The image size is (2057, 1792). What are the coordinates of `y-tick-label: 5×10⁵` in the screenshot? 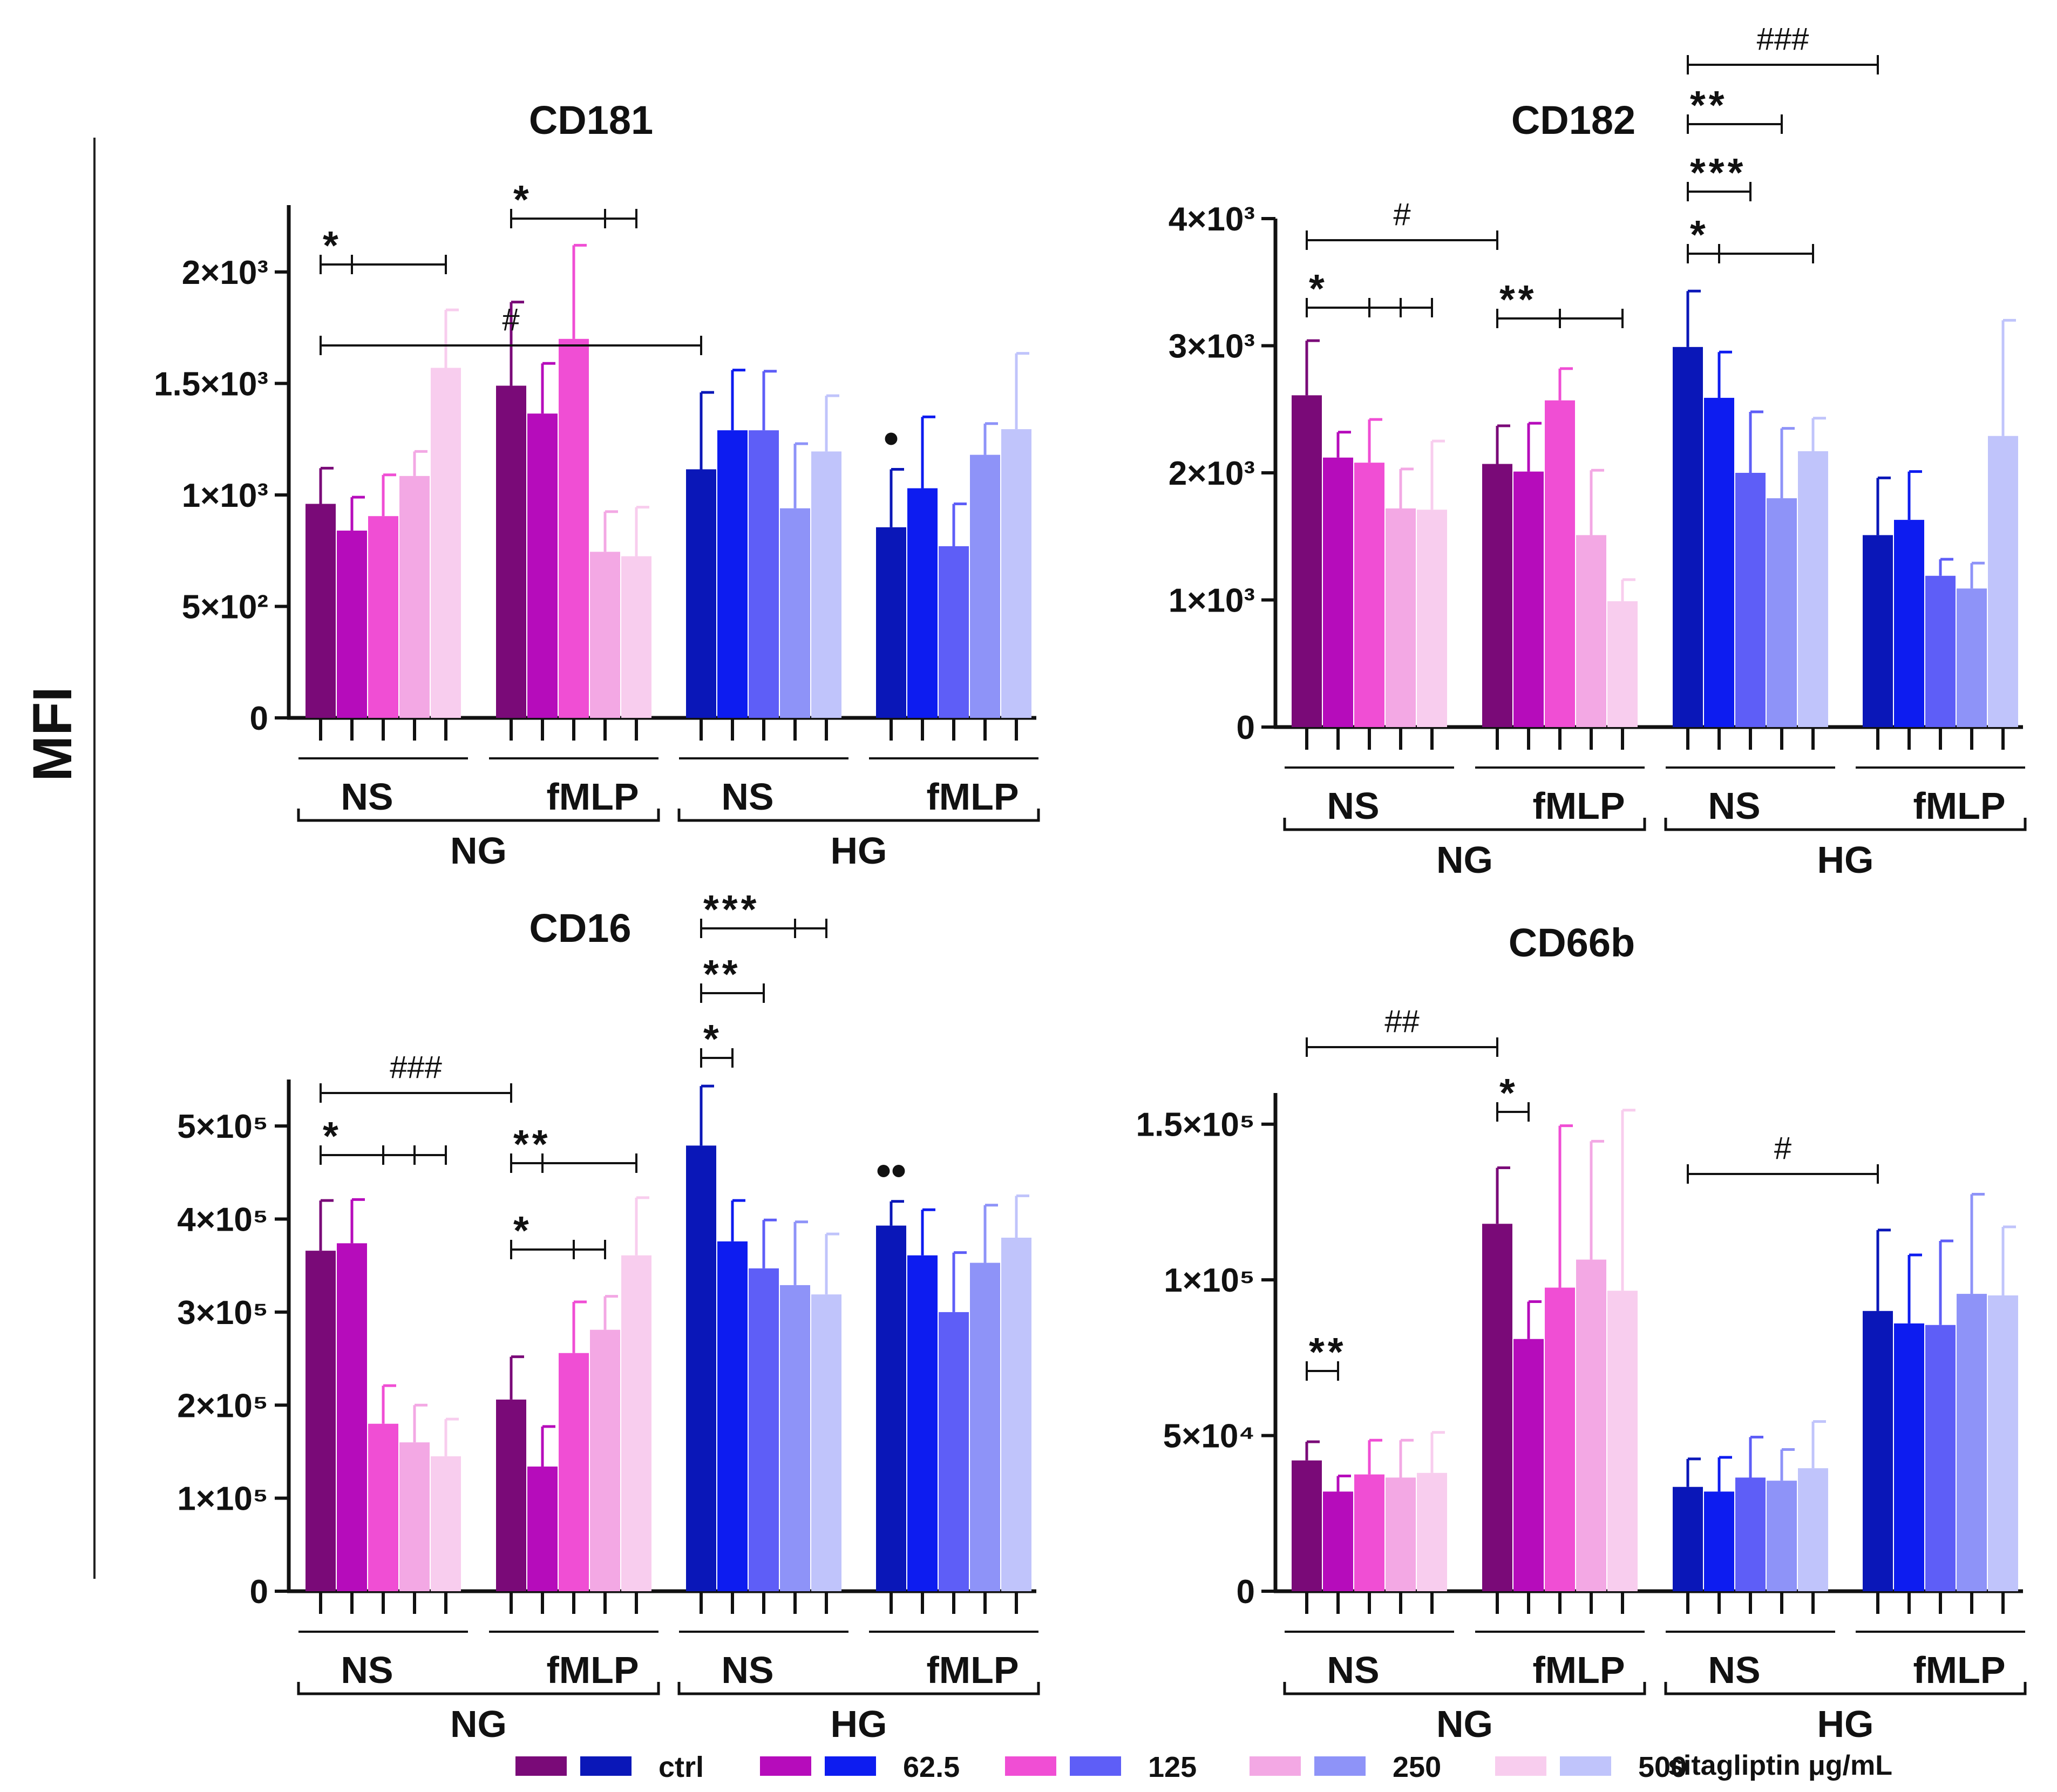 It's located at (223, 1126).